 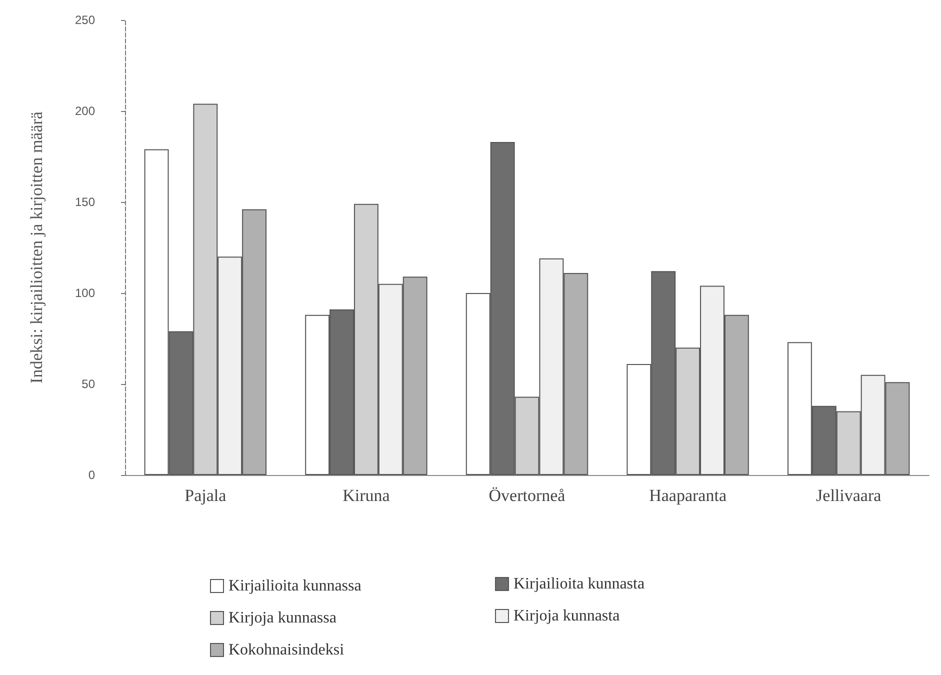 What do you see at coordinates (85, 111) in the screenshot?
I see `y-tick-label: 200` at bounding box center [85, 111].